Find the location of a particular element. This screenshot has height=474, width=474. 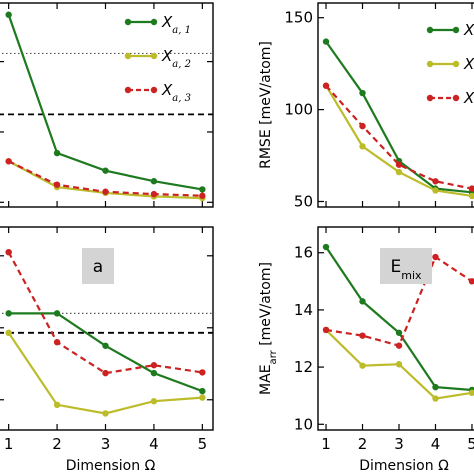

x-tick-label: 1 is located at coordinates (326, 444).